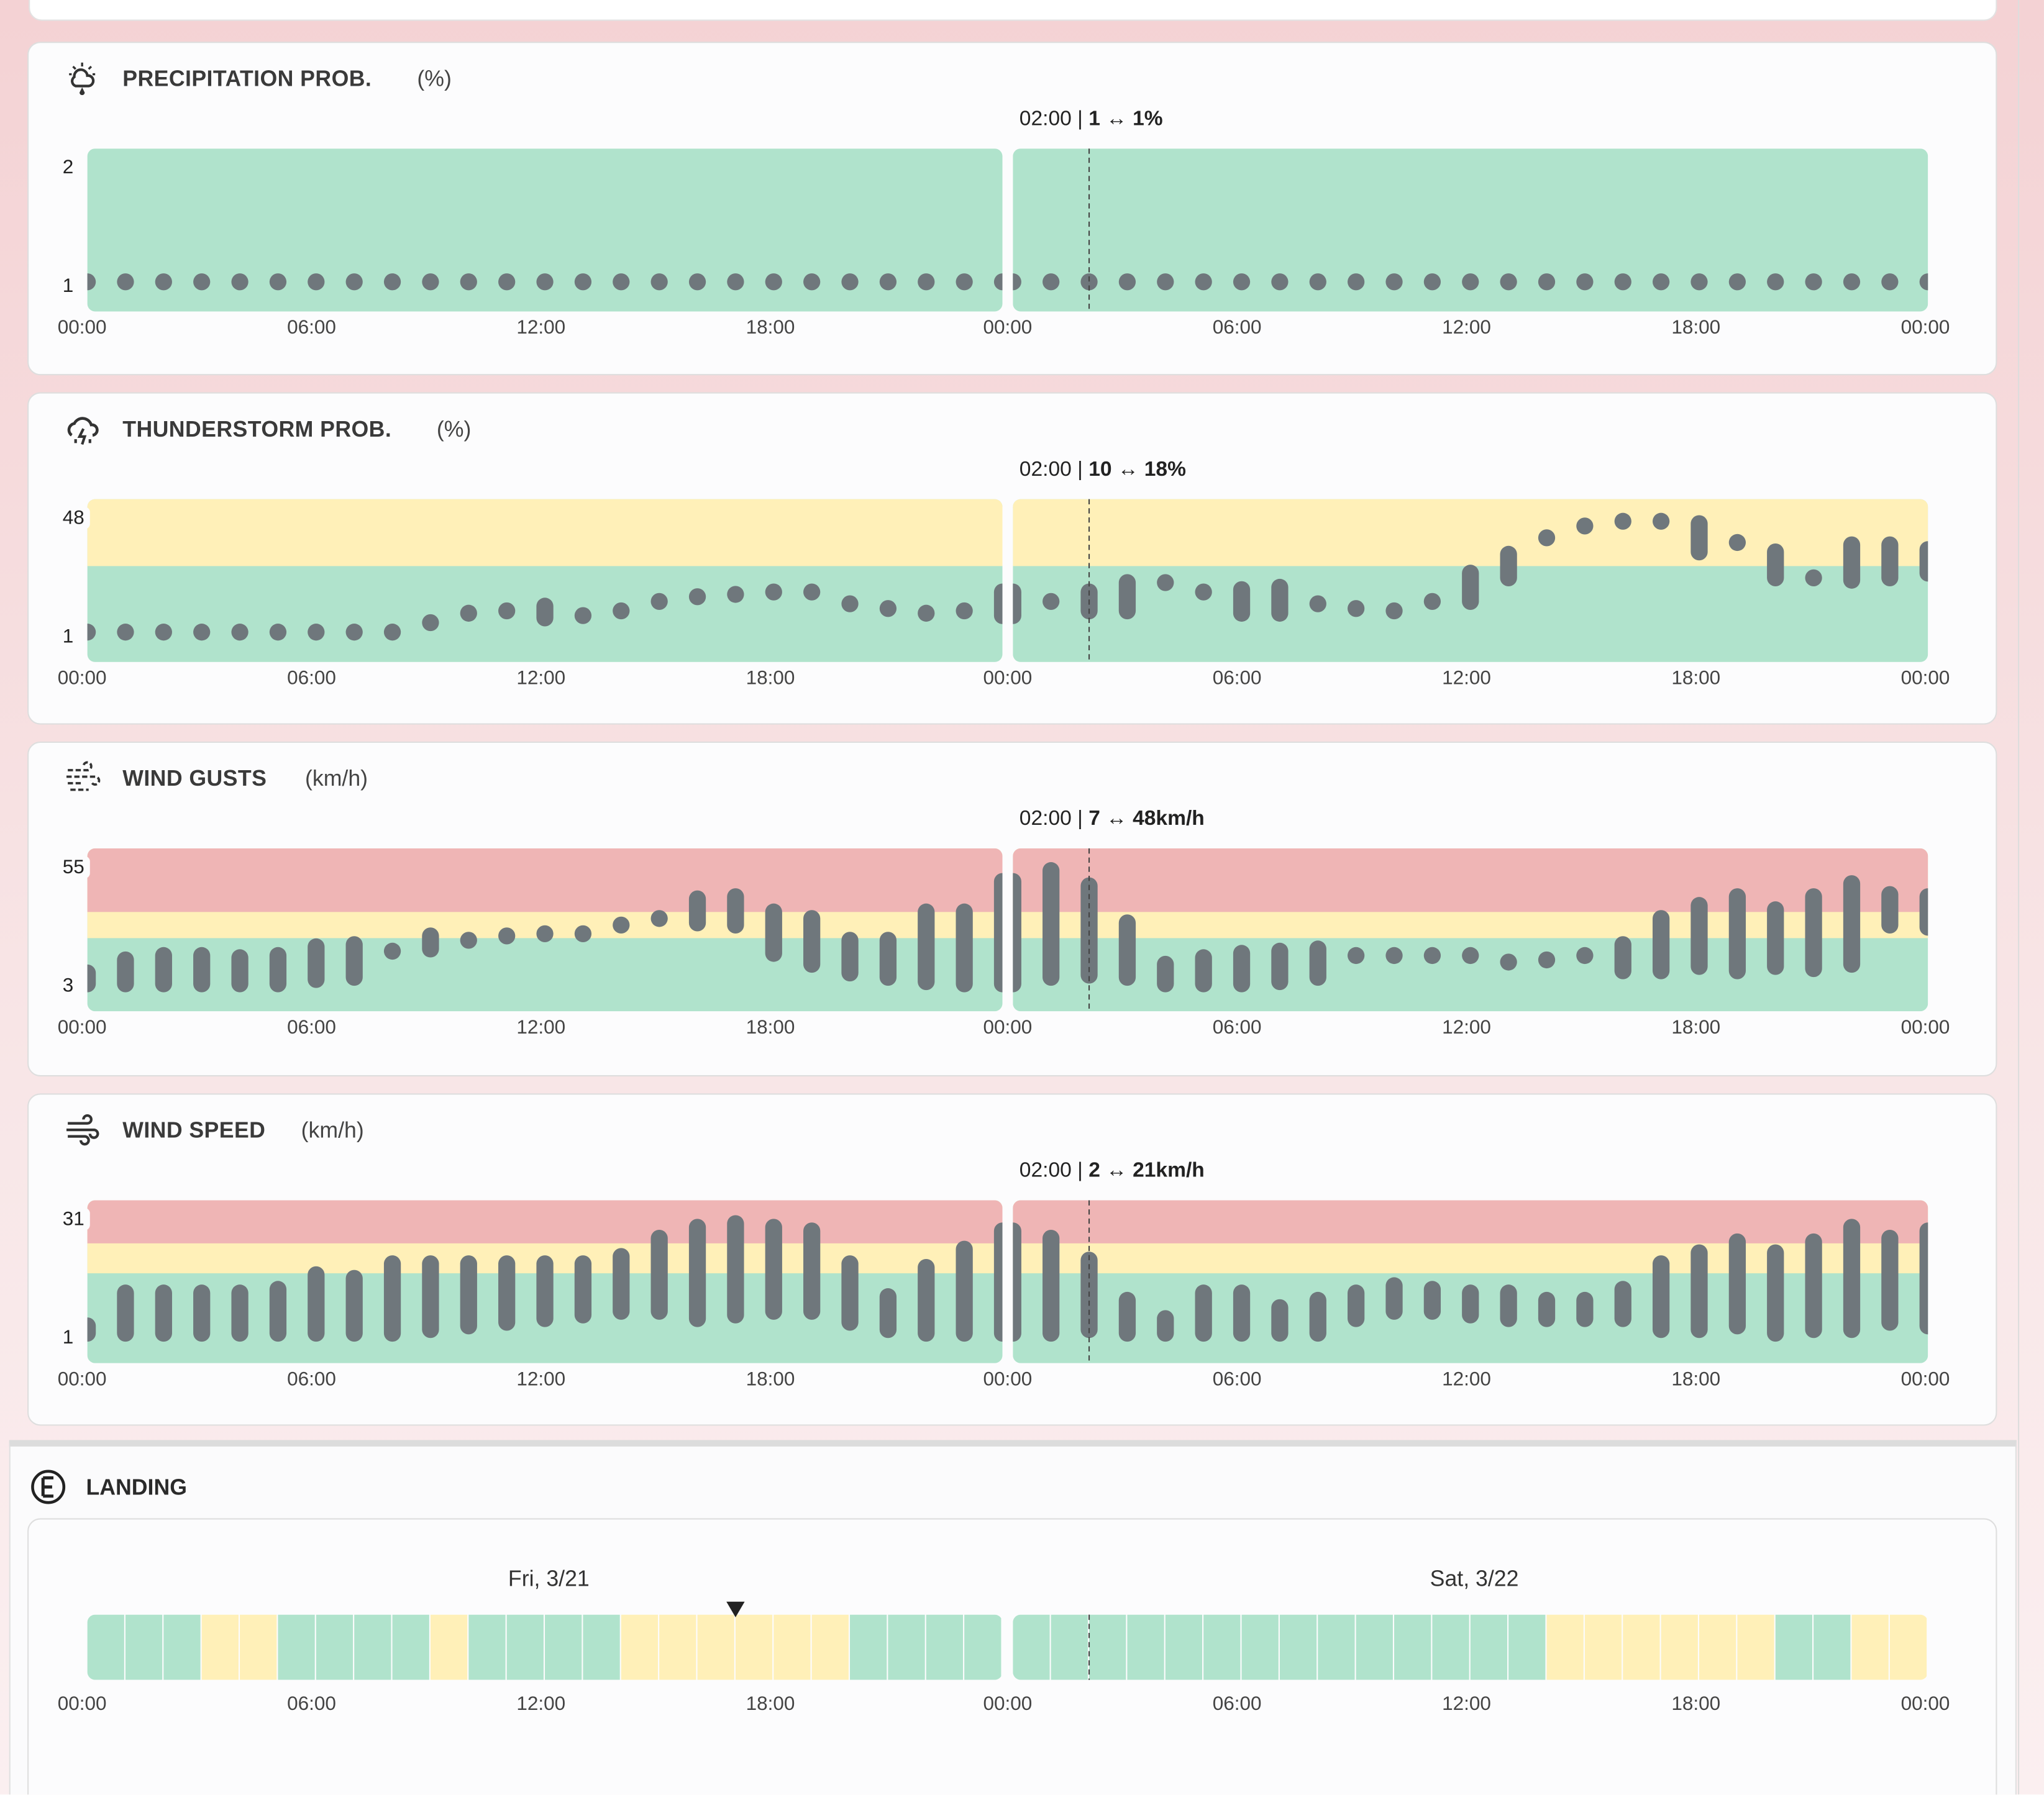 The image size is (2044, 1795). Describe the element at coordinates (434, 78) in the screenshot. I see `chart-unit: (%)` at that location.